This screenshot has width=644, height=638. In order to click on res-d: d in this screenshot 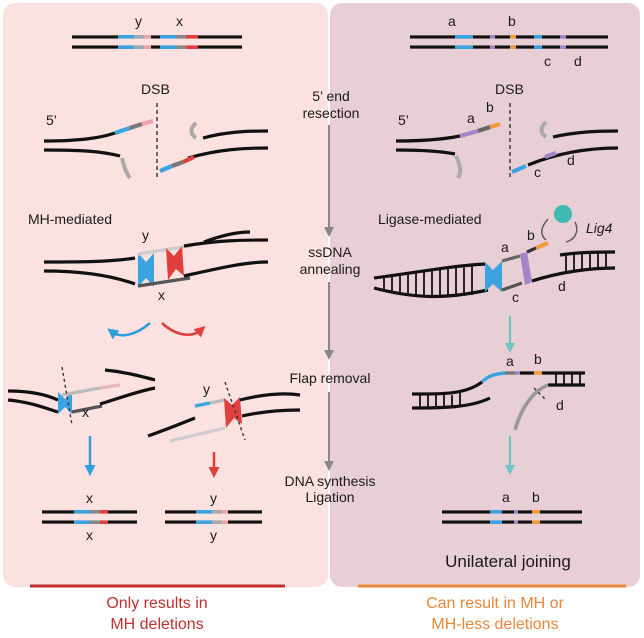, I will do `click(571, 160)`.